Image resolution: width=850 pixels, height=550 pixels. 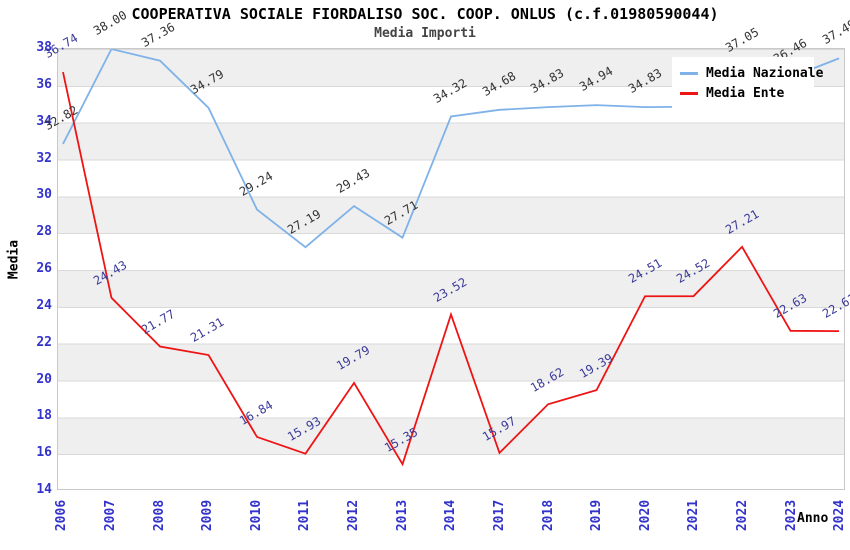 I want to click on legend-box: Media Nazionale Media Ente, so click(x=747, y=83).